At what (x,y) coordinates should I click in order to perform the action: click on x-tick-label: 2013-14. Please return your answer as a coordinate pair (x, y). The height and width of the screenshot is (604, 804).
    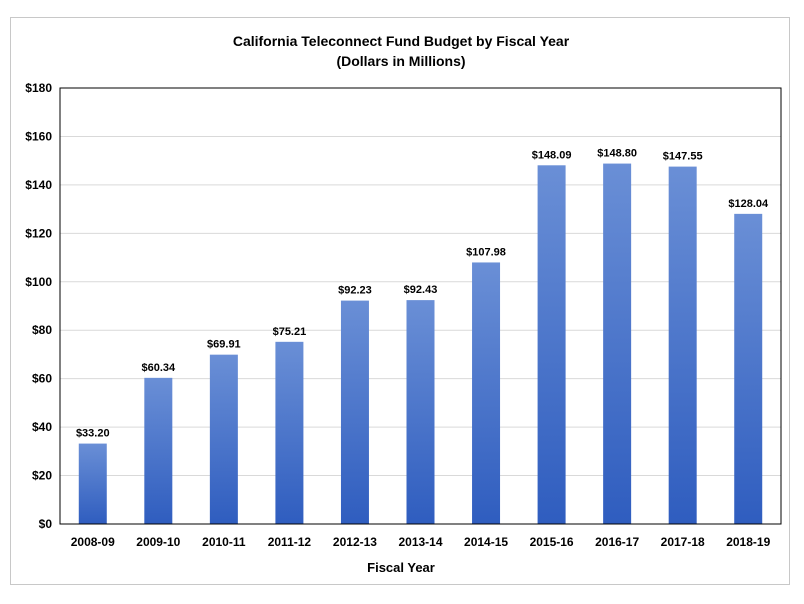
    Looking at the image, I should click on (420, 542).